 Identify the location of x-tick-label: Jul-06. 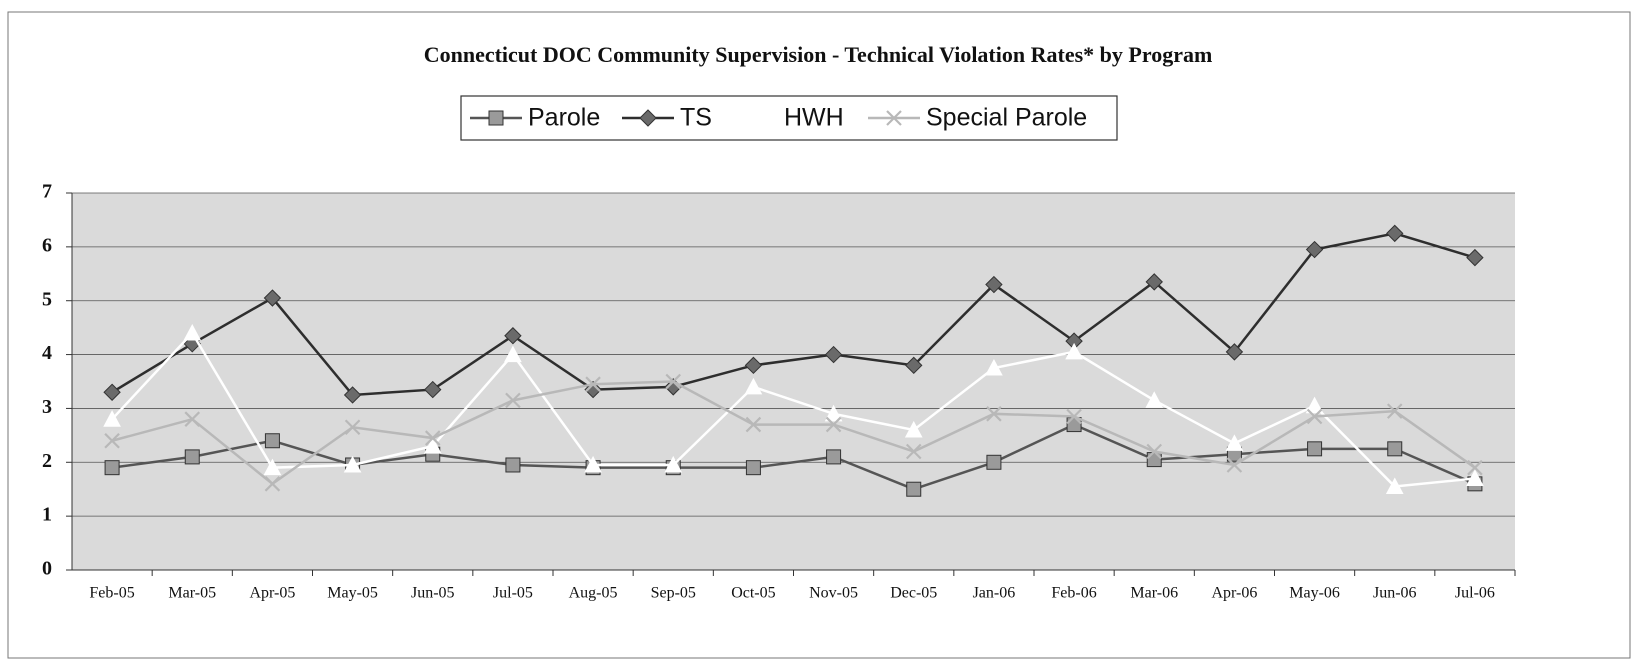
(1475, 593).